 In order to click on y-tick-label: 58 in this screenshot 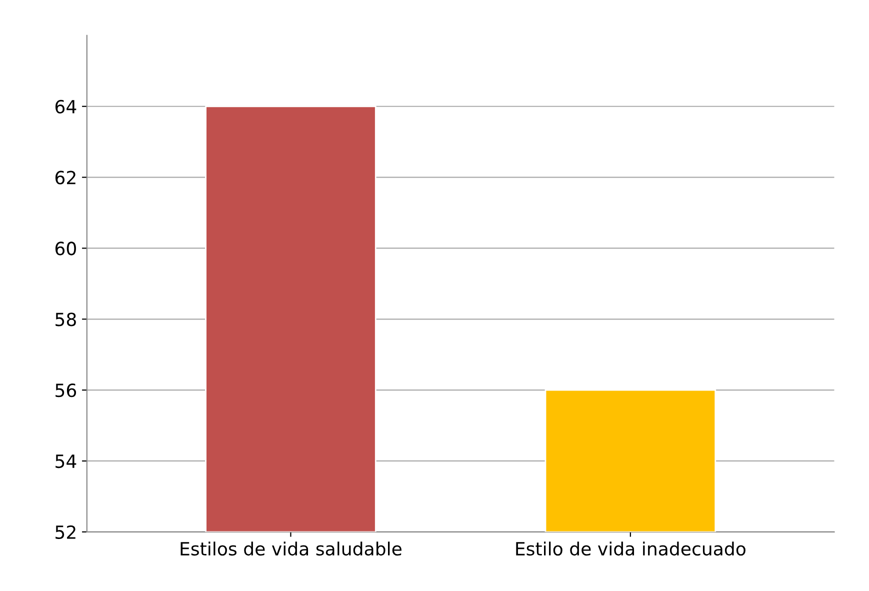, I will do `click(66, 319)`.